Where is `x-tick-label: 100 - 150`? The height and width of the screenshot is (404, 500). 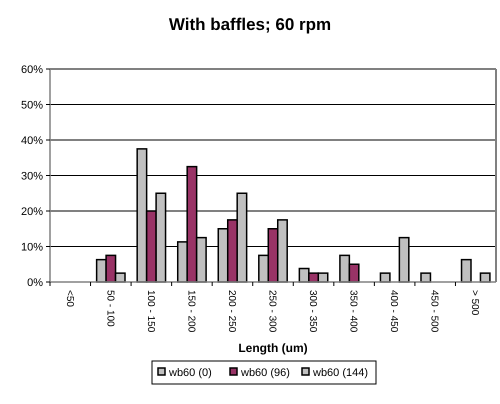 x-tick-label: 100 - 150 is located at coordinates (150, 311).